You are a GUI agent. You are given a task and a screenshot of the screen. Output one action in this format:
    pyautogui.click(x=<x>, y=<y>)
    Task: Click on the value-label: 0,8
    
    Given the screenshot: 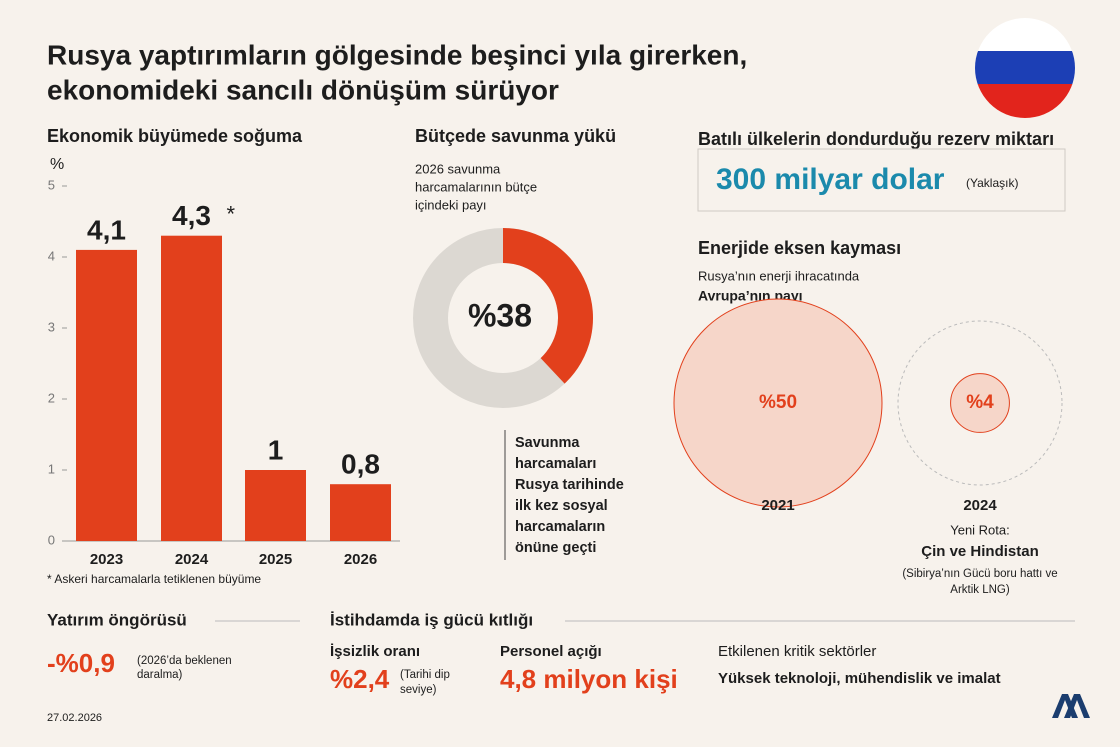 What is the action you would take?
    pyautogui.click(x=360, y=464)
    